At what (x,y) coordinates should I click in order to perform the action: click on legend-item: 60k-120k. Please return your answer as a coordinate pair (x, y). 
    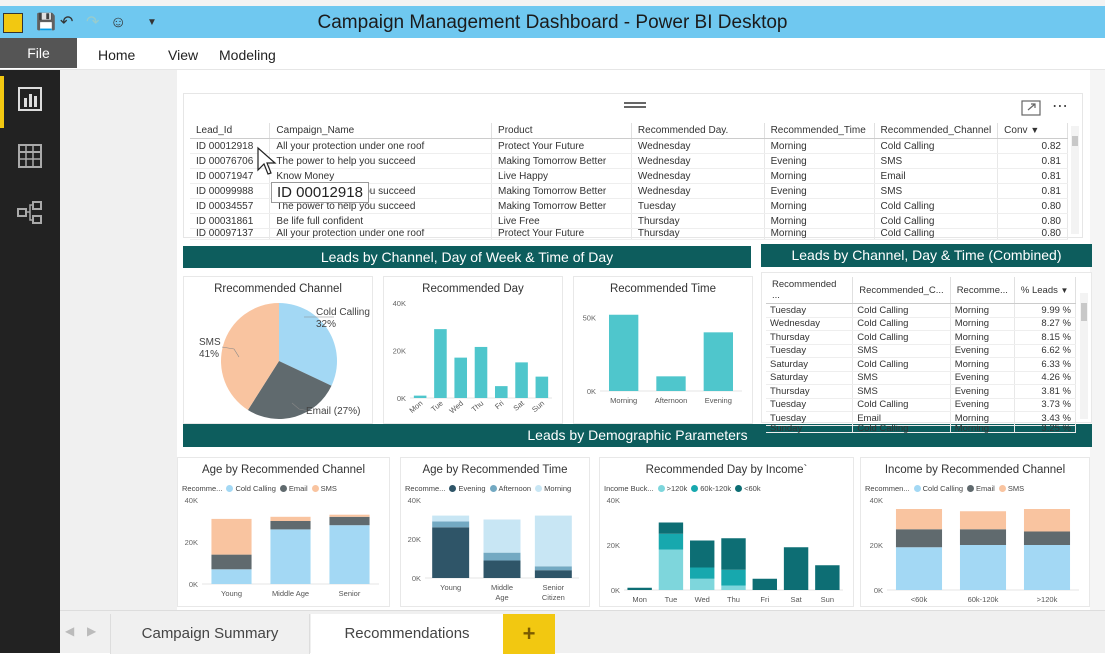
    Looking at the image, I should click on (716, 488).